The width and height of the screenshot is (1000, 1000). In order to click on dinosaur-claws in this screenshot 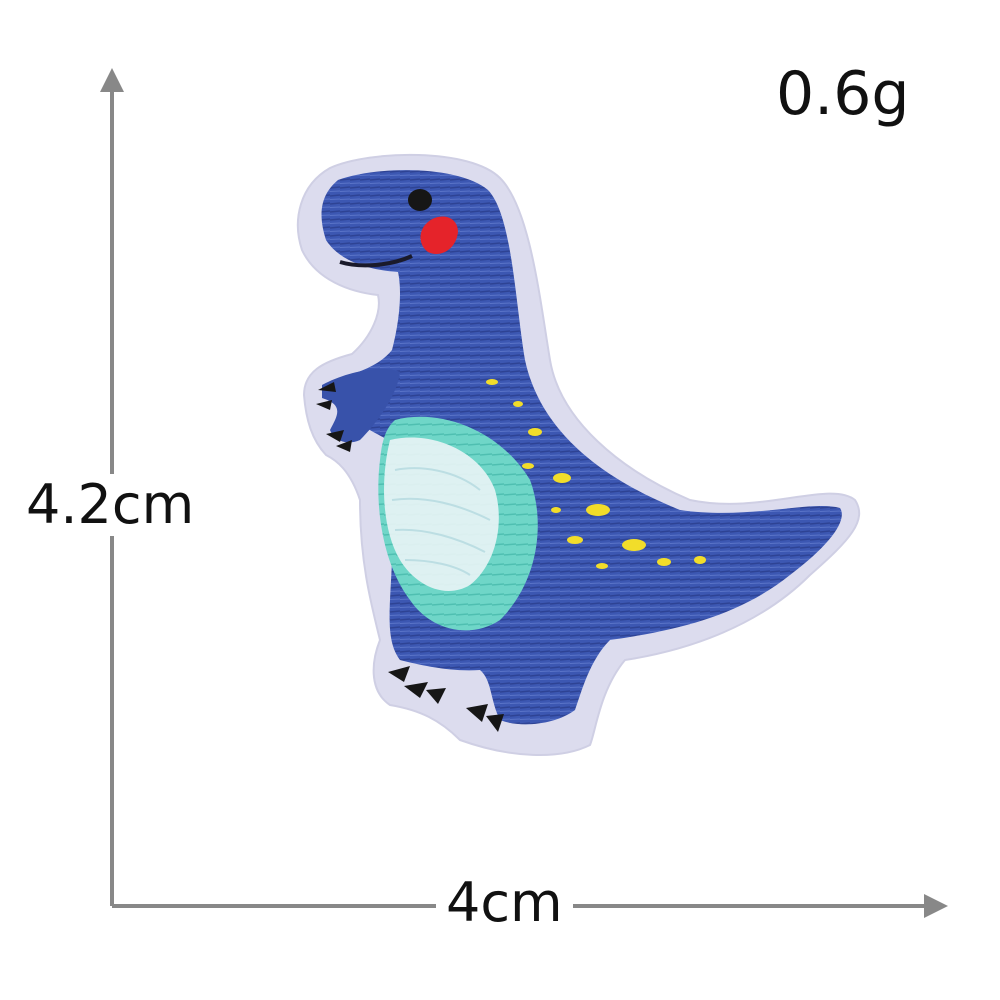, I will do `click(410, 557)`.